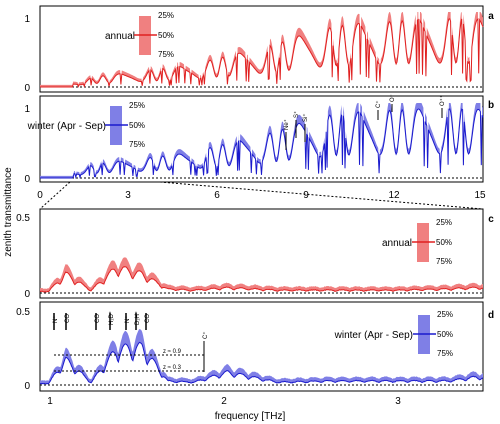 The image size is (500, 424). Describe the element at coordinates (444, 222) in the screenshot. I see `legend-c-25: 25%` at that location.